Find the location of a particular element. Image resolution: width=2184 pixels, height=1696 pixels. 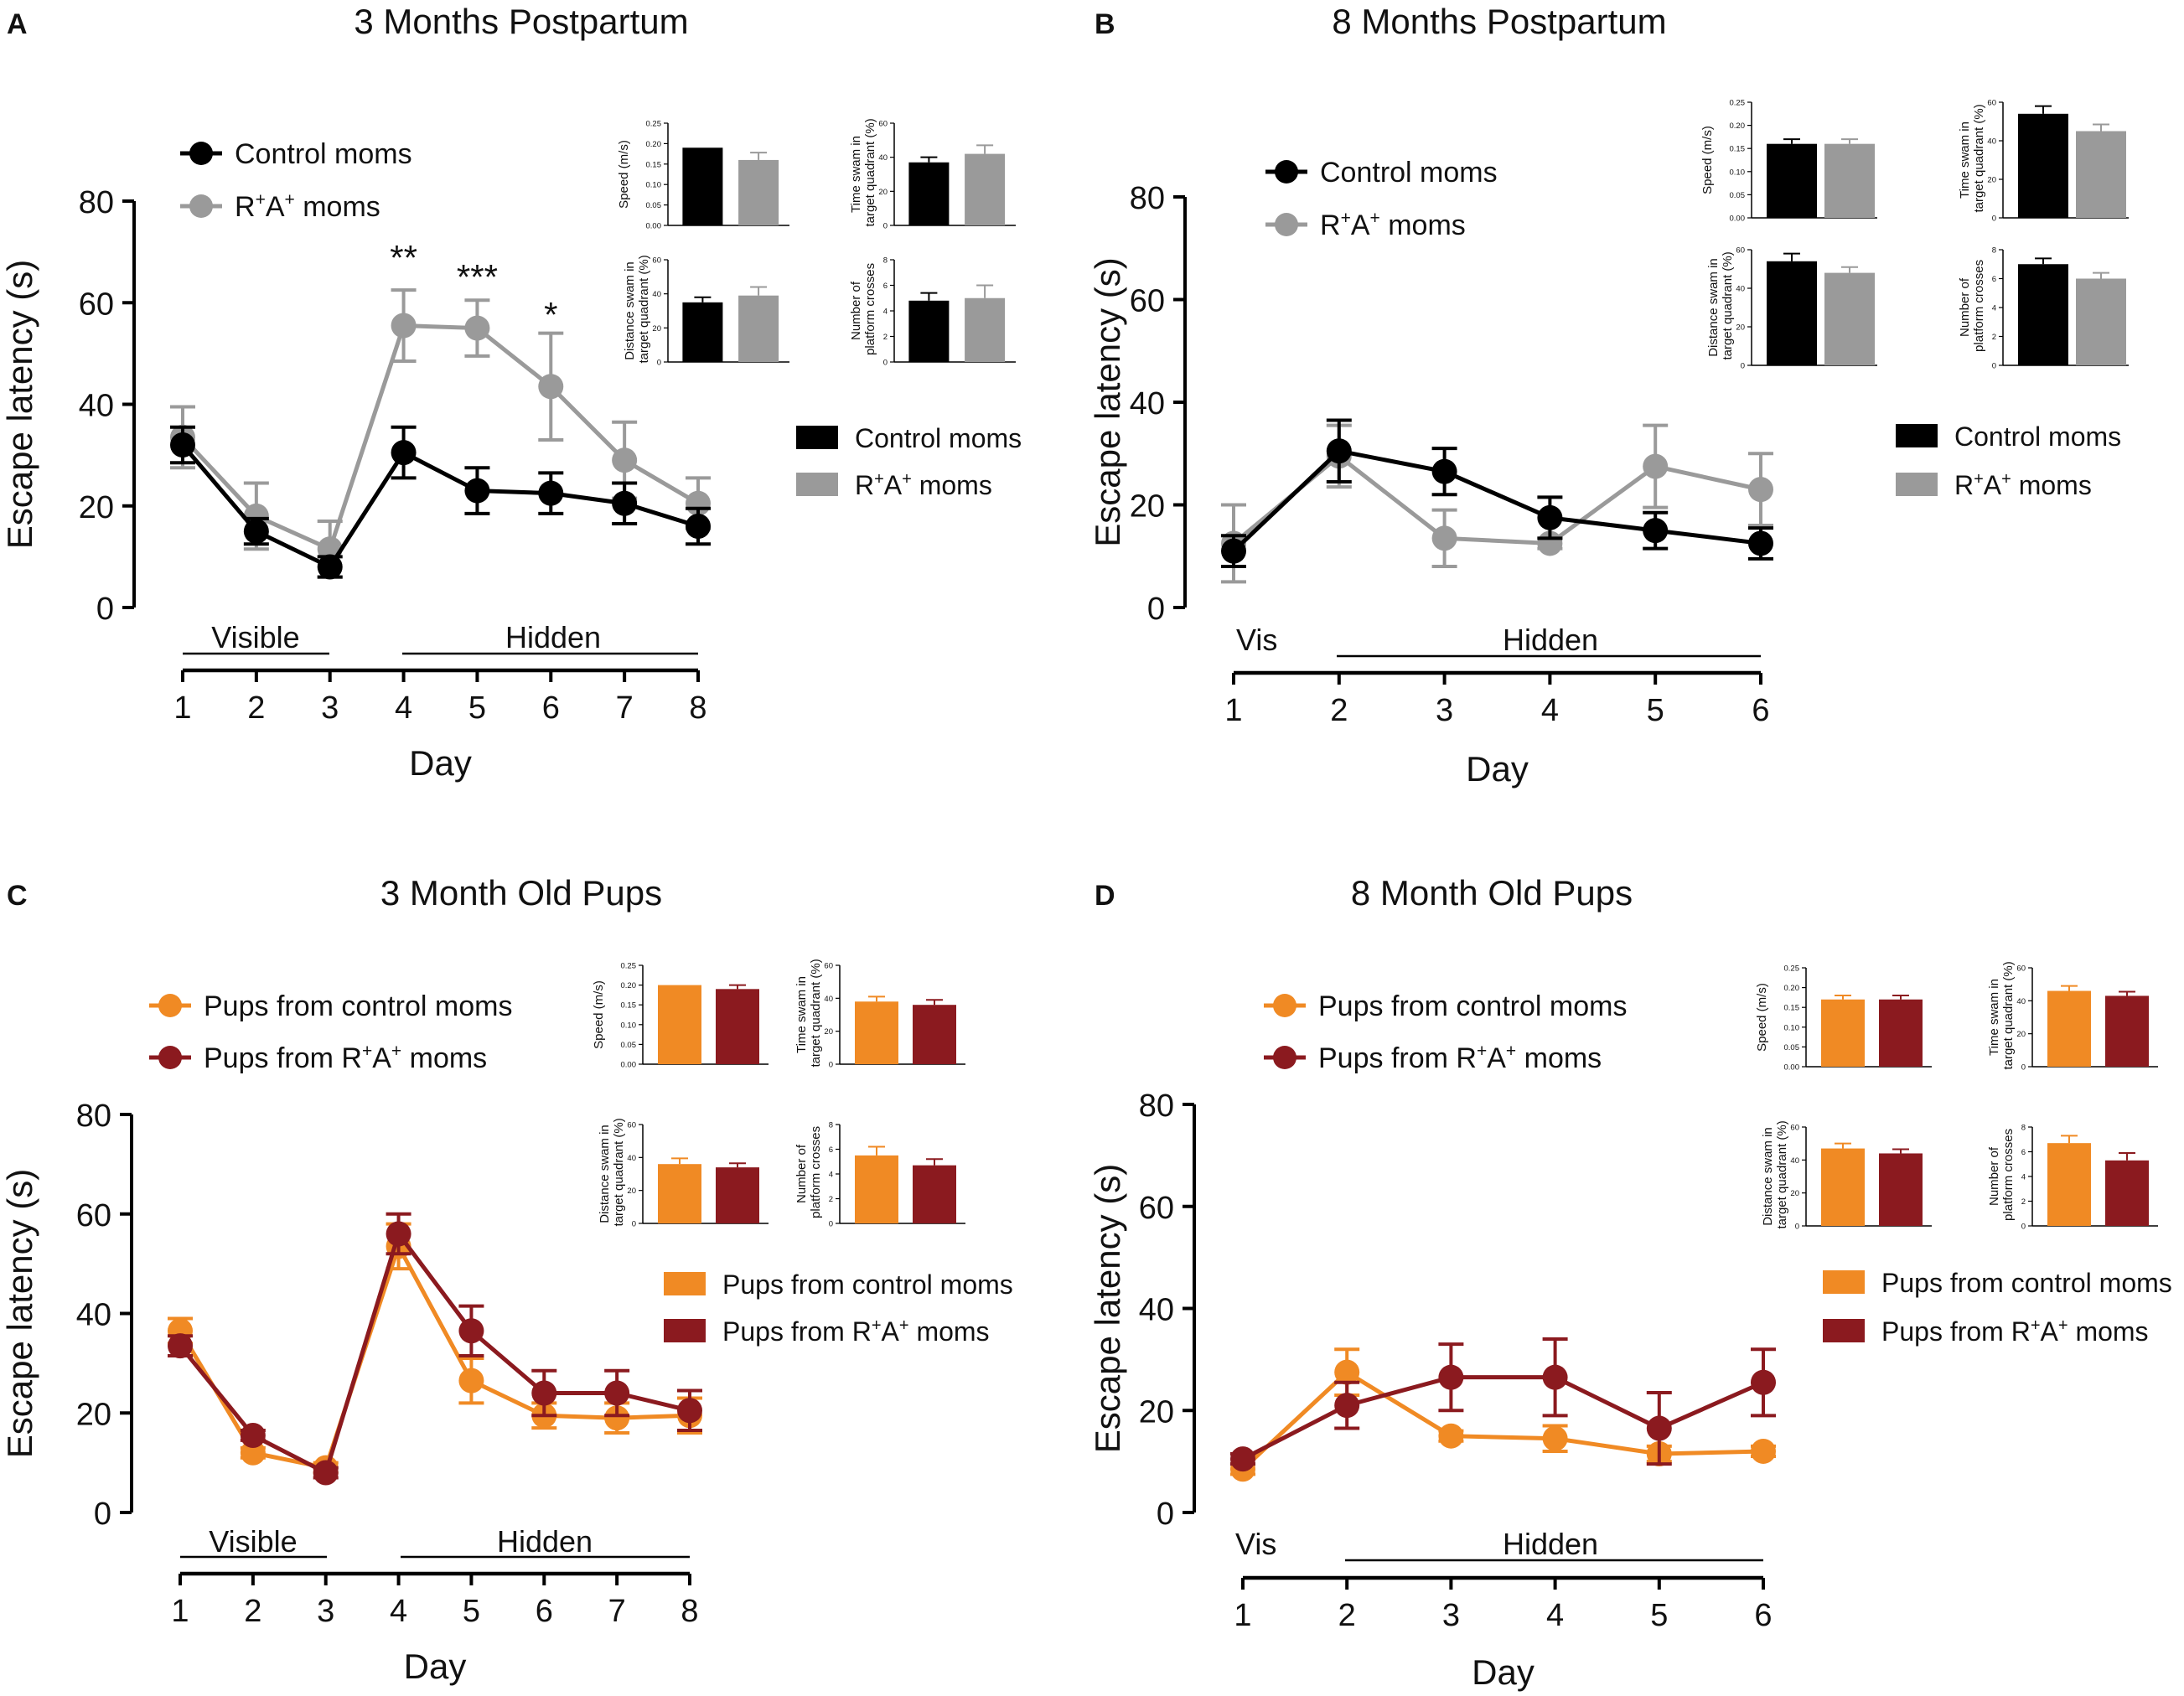

inset-tick-label: 2 is located at coordinates (2023, 1202).